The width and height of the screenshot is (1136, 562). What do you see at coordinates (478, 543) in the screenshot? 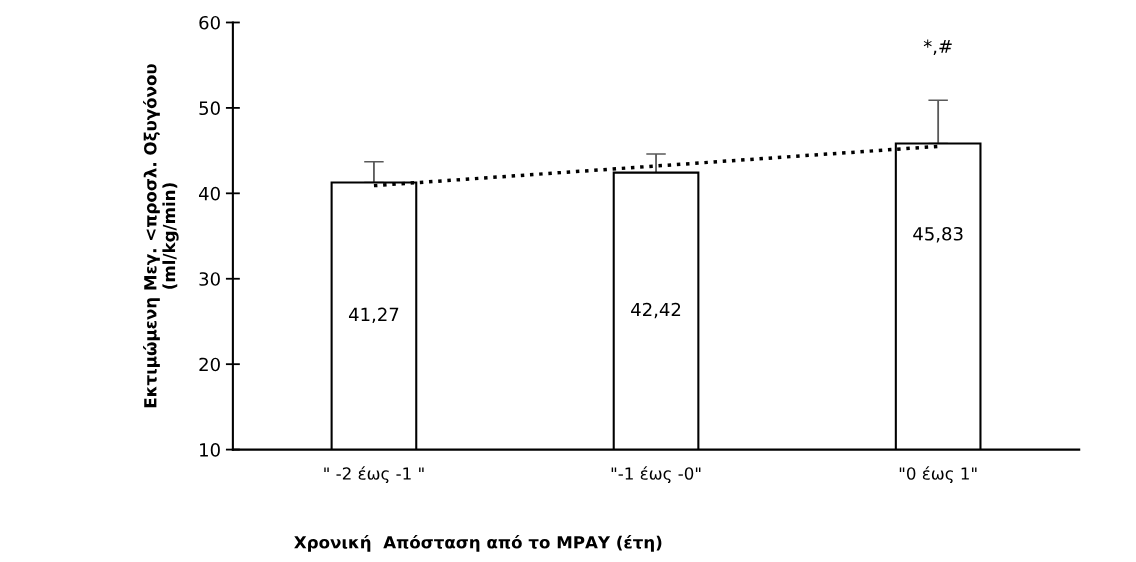
I see `x-axis-title: Χρονική Απόσταση από το ΜΡΑΥ (έτη)` at bounding box center [478, 543].